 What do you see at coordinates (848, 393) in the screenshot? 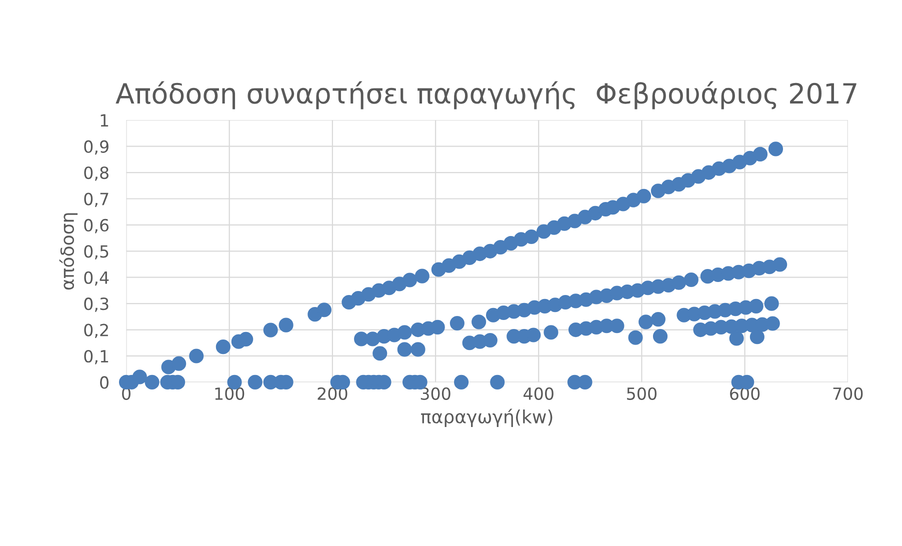
I see `x-tick-label: 700` at bounding box center [848, 393].